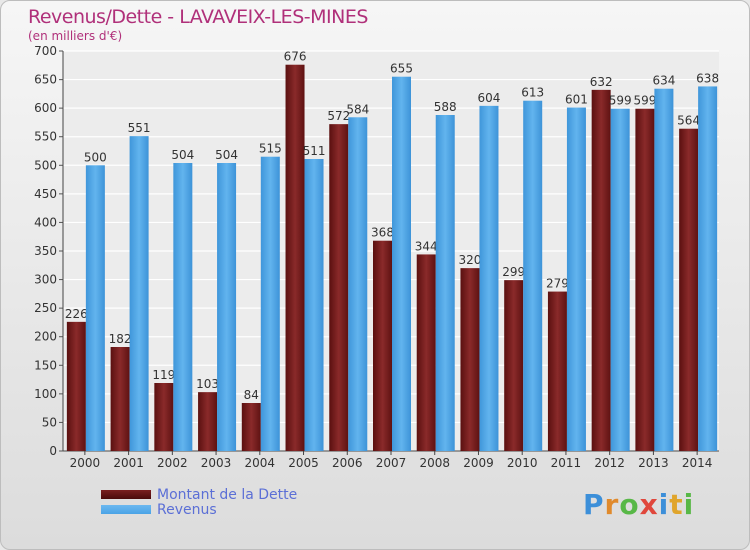 Image resolution: width=750 pixels, height=550 pixels. What do you see at coordinates (198, 17) in the screenshot?
I see `chart-title: Revenus/Dette - LAVAVEIX-LES-MINES` at bounding box center [198, 17].